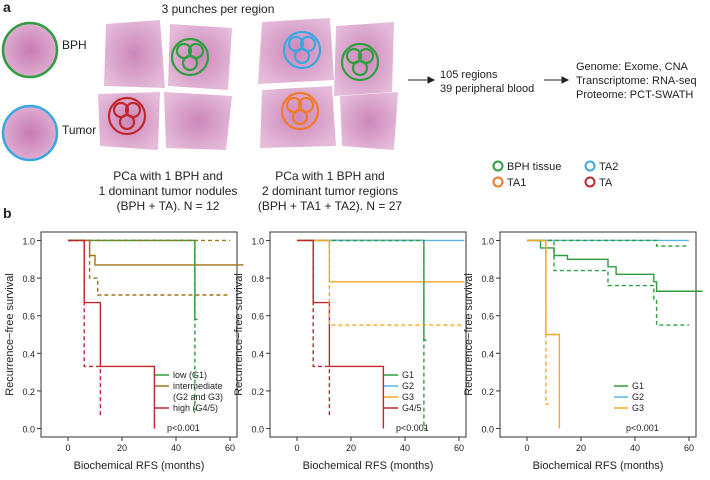  I want to click on omics: Proteome: PCT-SWATH, so click(634, 95).